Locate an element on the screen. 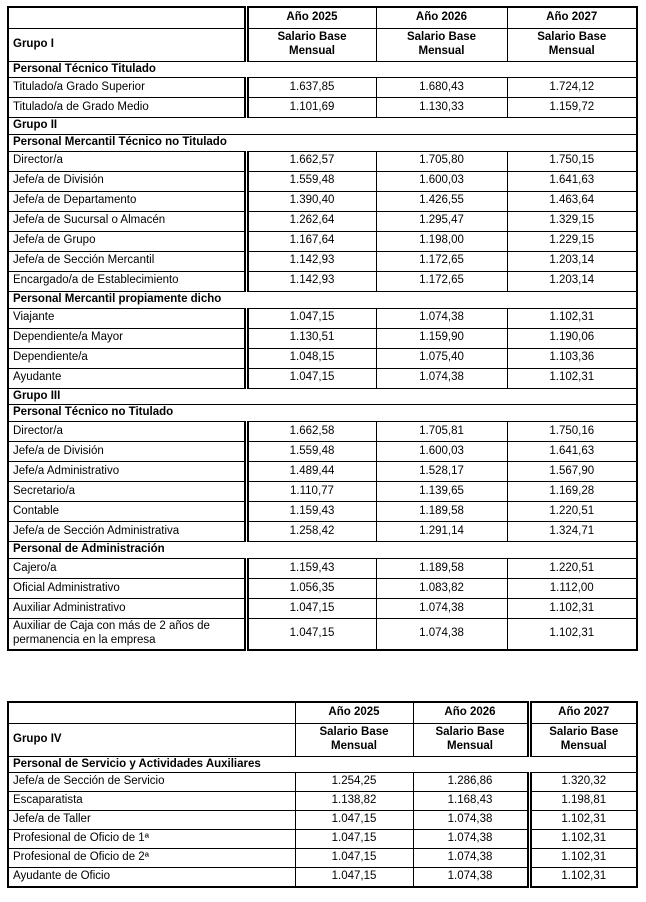 The image size is (646, 902). salary-value-cell: 1.169,28 is located at coordinates (572, 492).